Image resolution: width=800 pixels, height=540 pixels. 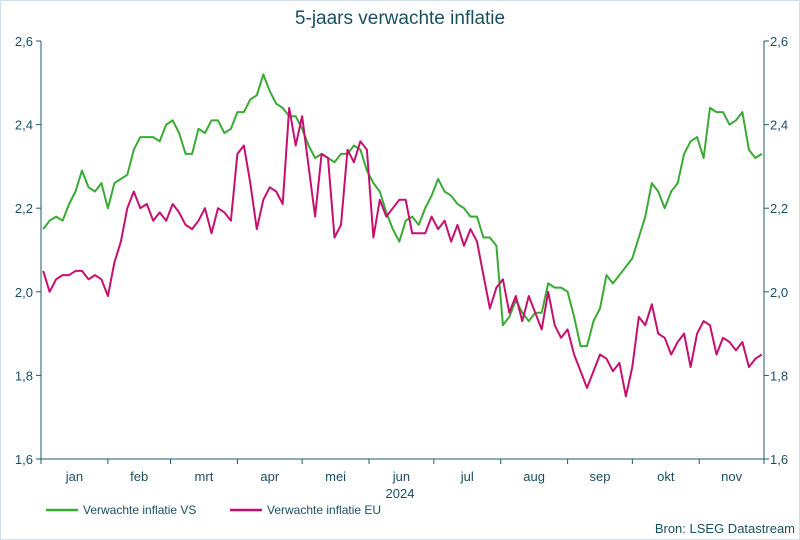 I want to click on x-tick-label: aug, so click(x=534, y=476).